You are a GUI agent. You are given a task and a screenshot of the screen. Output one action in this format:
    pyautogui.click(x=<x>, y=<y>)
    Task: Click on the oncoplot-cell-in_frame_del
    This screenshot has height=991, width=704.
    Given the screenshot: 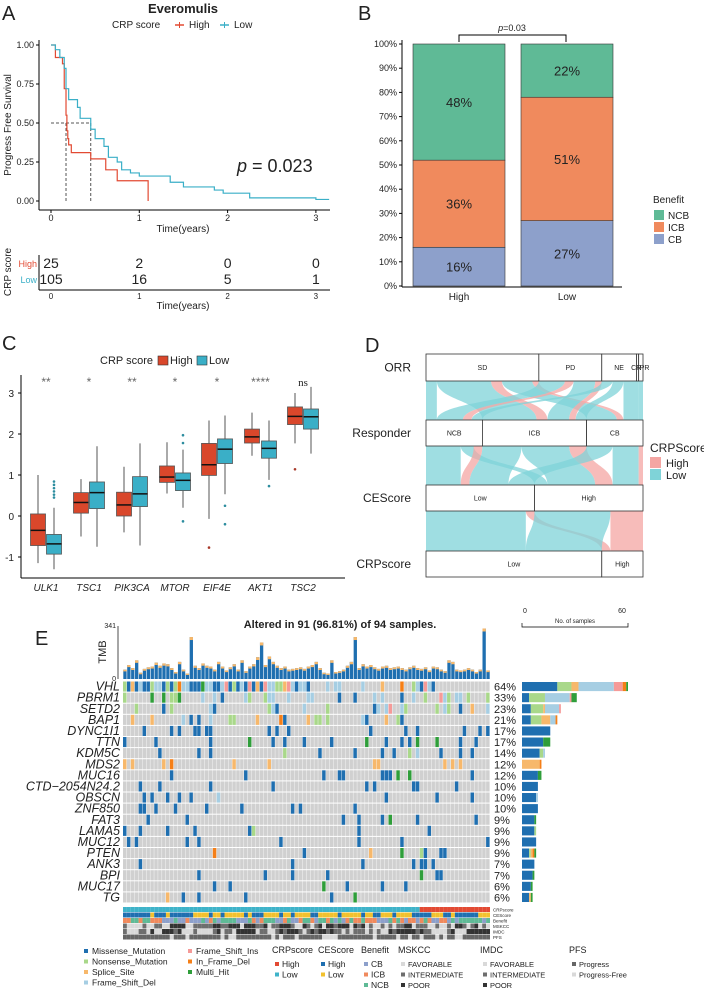 What is the action you would take?
    pyautogui.click(x=402, y=686)
    